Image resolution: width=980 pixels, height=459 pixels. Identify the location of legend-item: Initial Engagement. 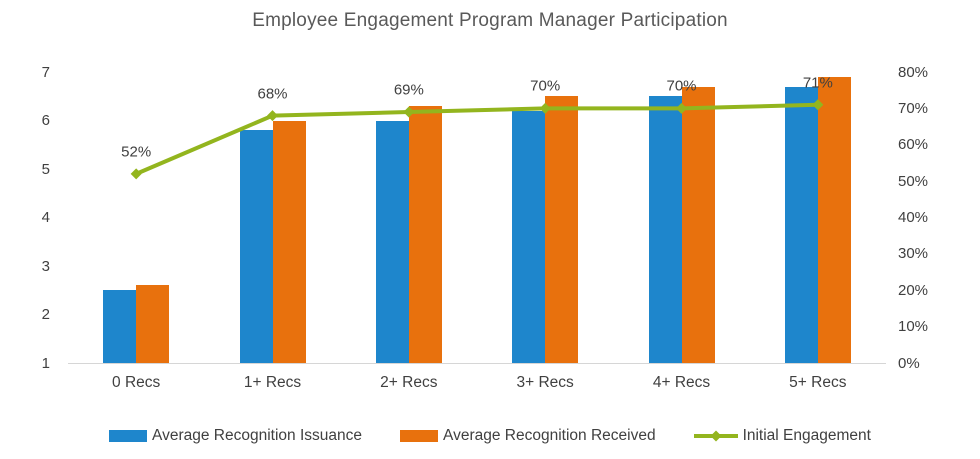
(782, 436).